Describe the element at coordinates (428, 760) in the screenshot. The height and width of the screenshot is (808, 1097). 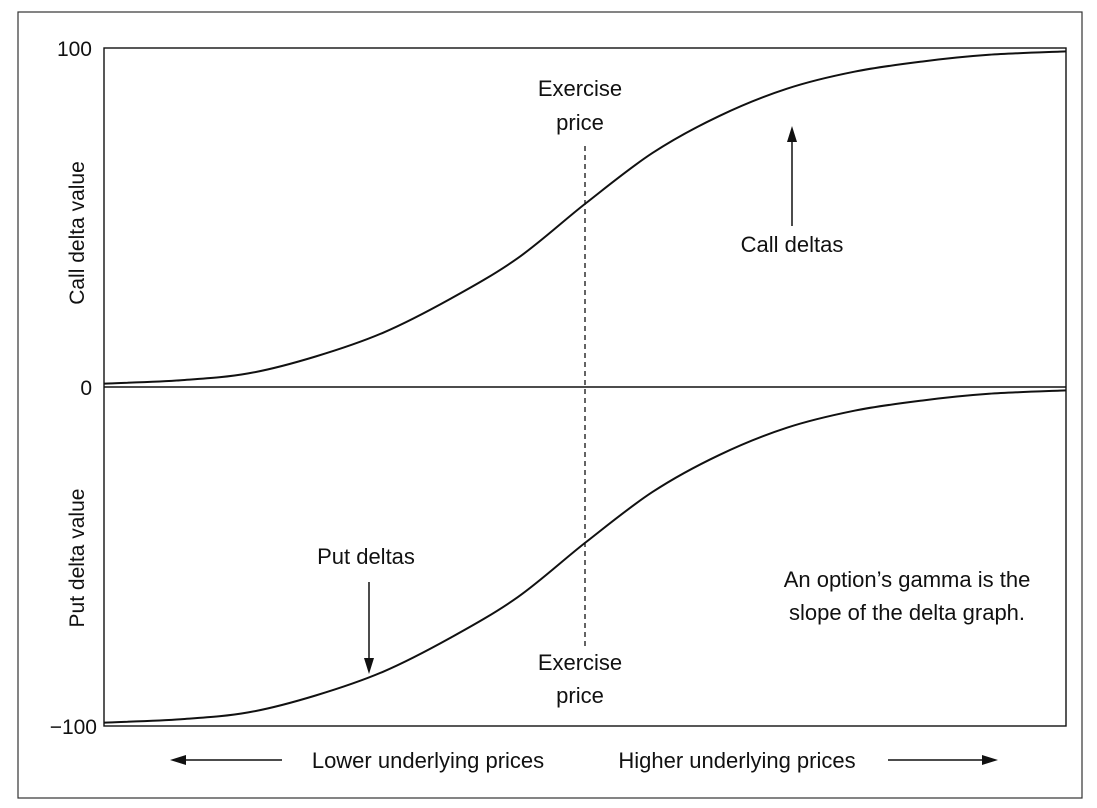
I see `lower-prices-label: Lower underlying prices` at that location.